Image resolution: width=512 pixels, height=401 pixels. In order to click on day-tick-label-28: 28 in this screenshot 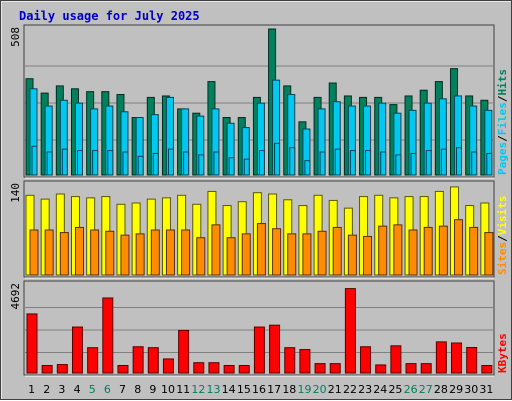, I will do `click(441, 389)`.